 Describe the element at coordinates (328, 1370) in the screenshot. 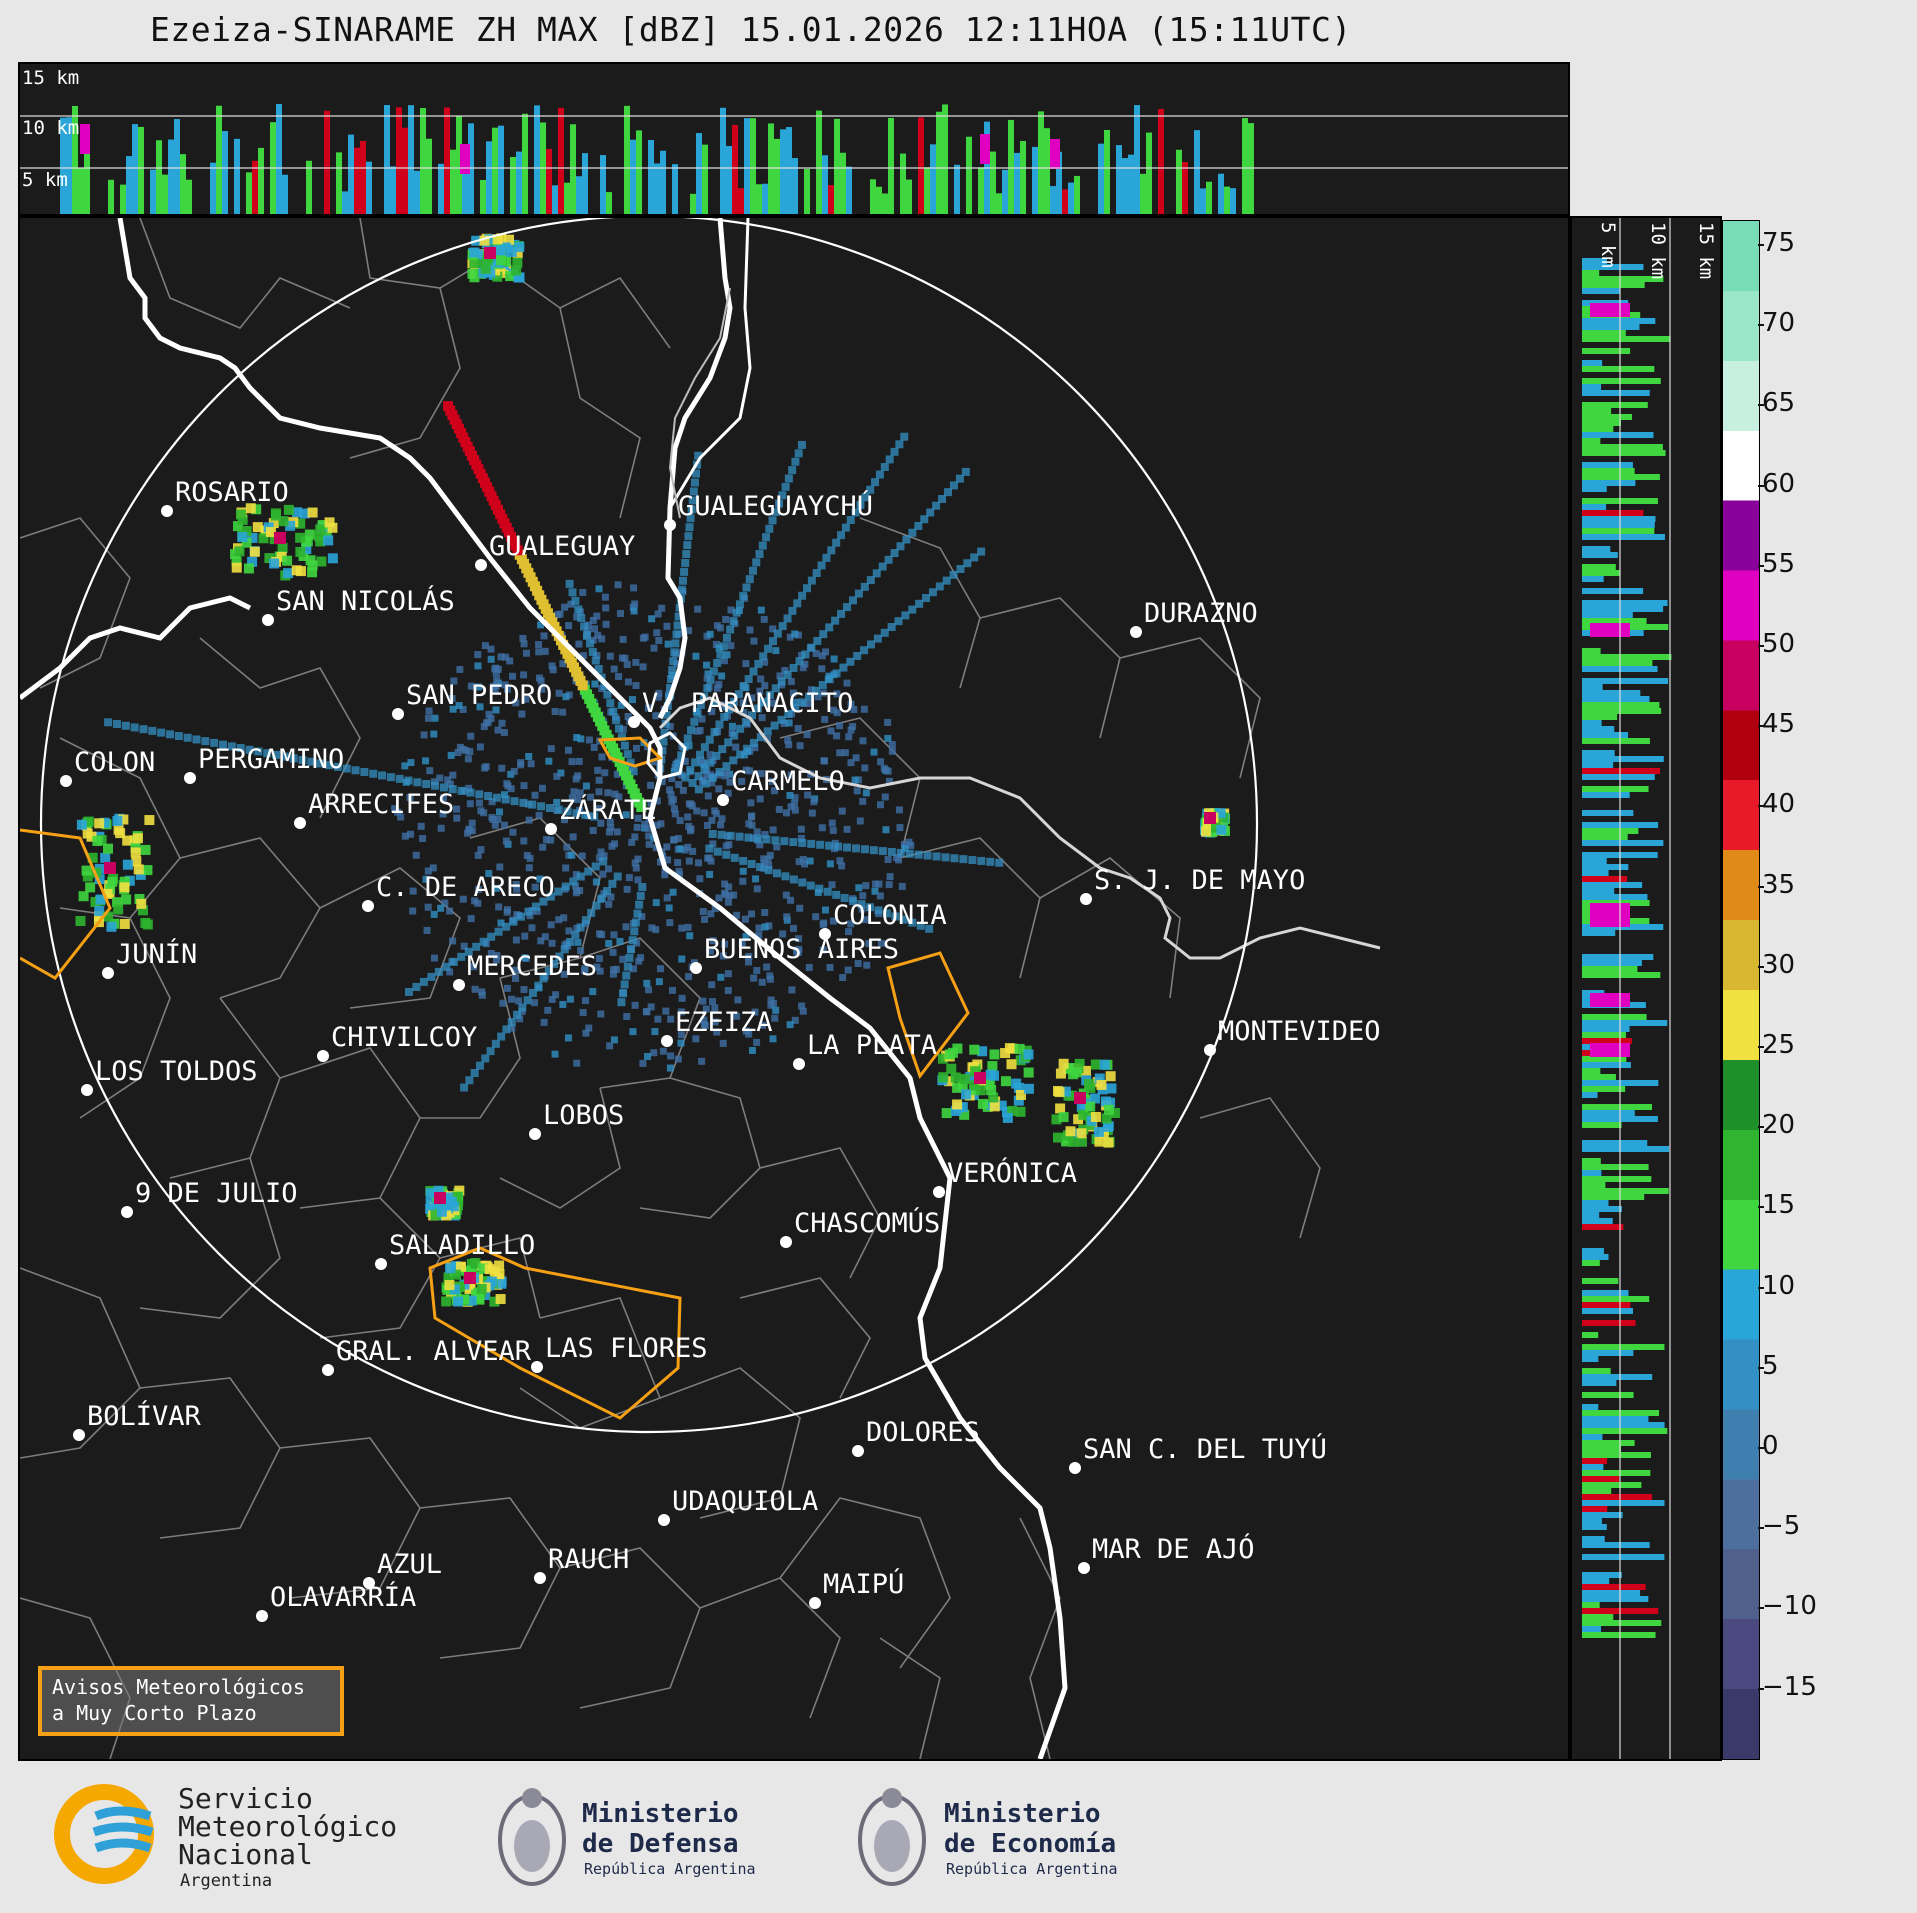

I see `city-dot-icon` at that location.